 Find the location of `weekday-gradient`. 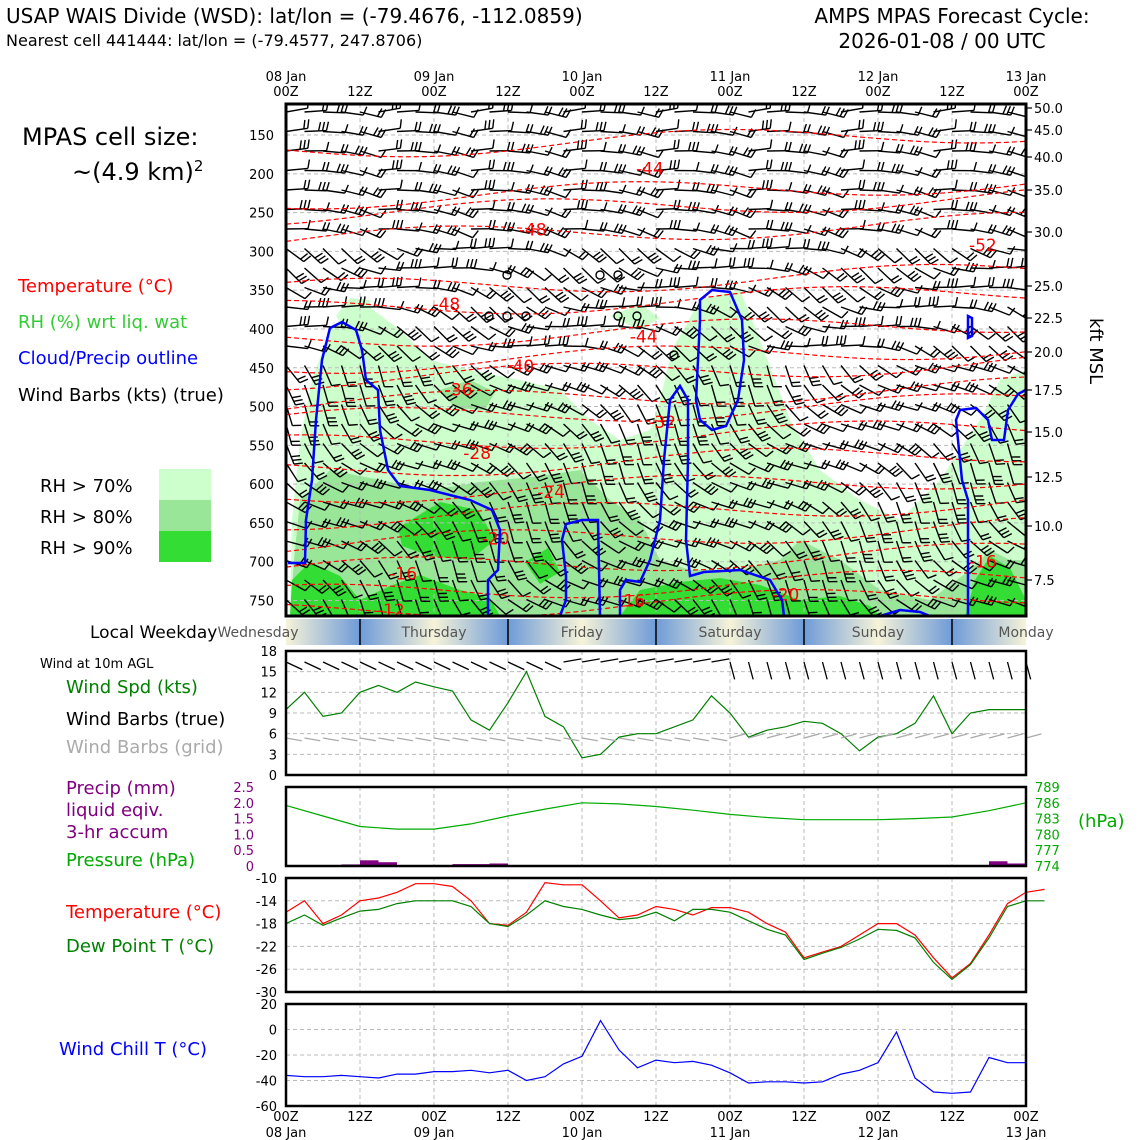

weekday-gradient is located at coordinates (878, 632).